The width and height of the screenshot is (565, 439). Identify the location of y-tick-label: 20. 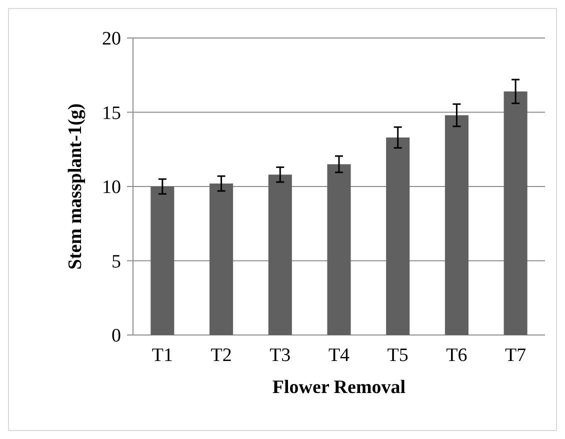
(111, 39).